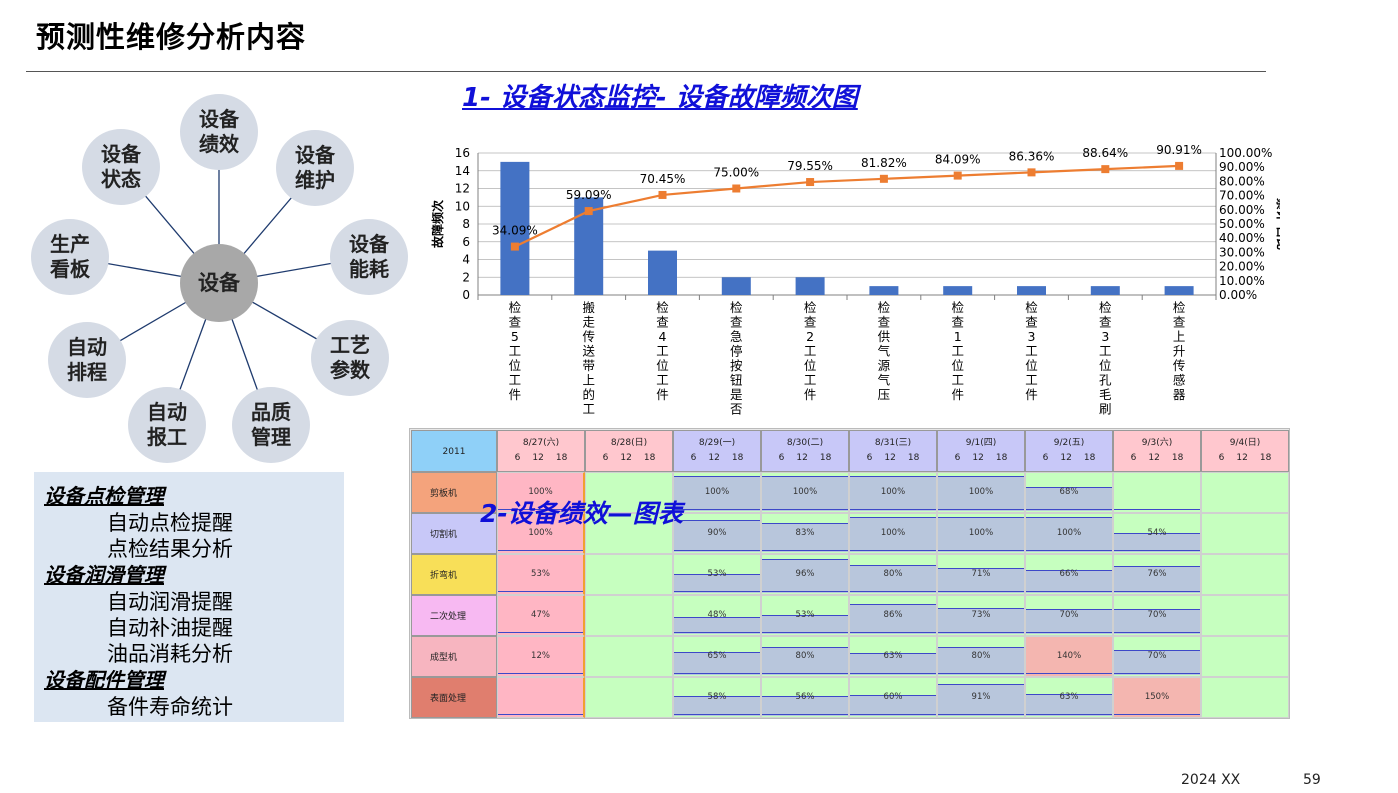  I want to click on cumulative-label: 70.45%, so click(663, 179).